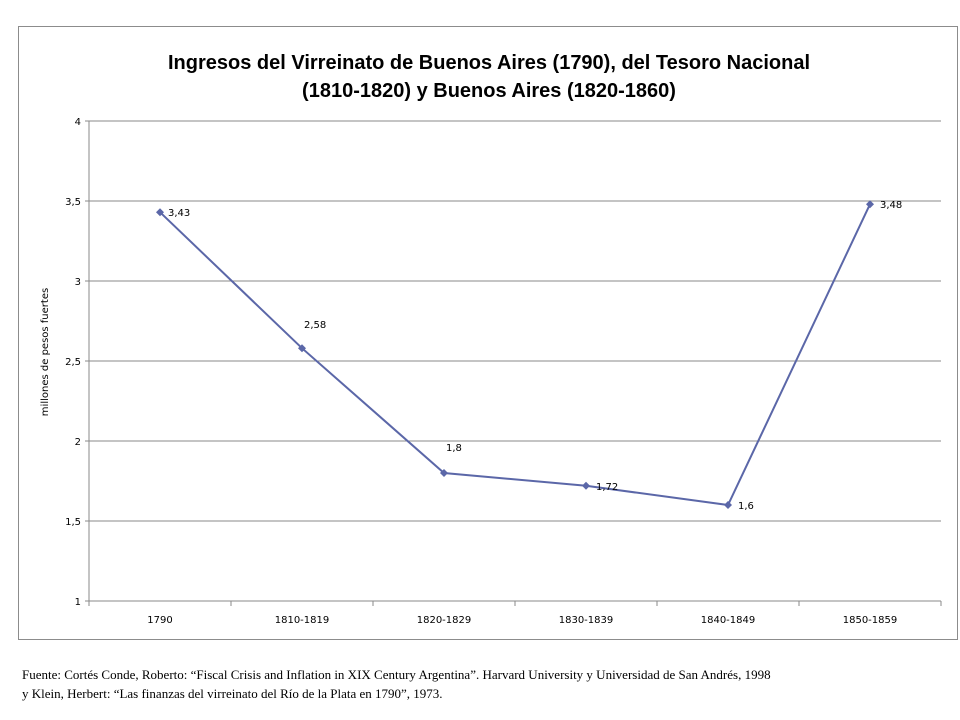 Image resolution: width=960 pixels, height=720 pixels. I want to click on x-tick-label: 1820-1829, so click(444, 620).